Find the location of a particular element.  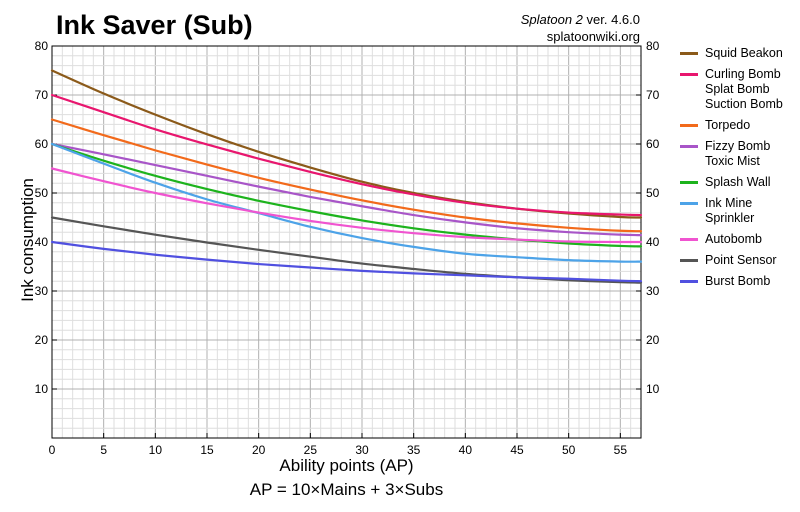

x-tick-label: 20 is located at coordinates (259, 450).